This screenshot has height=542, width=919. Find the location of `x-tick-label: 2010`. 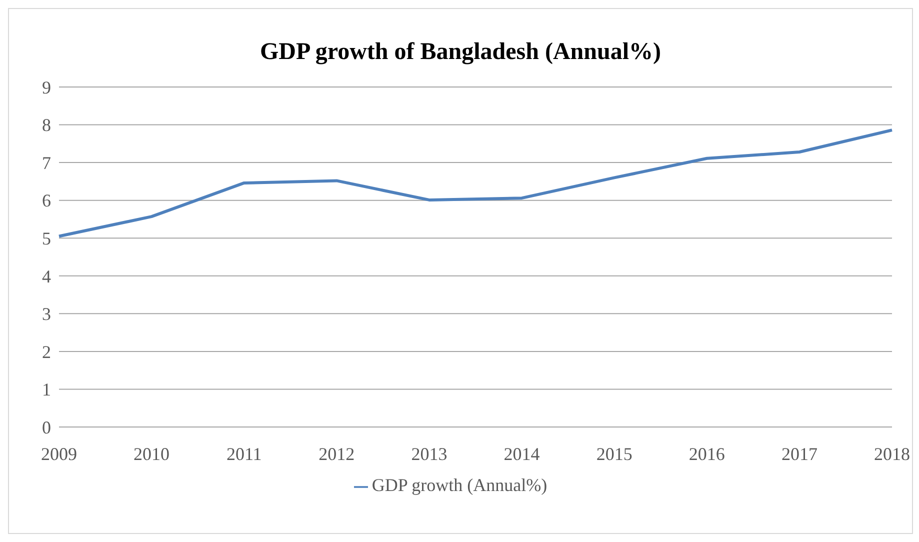

x-tick-label: 2010 is located at coordinates (152, 454).